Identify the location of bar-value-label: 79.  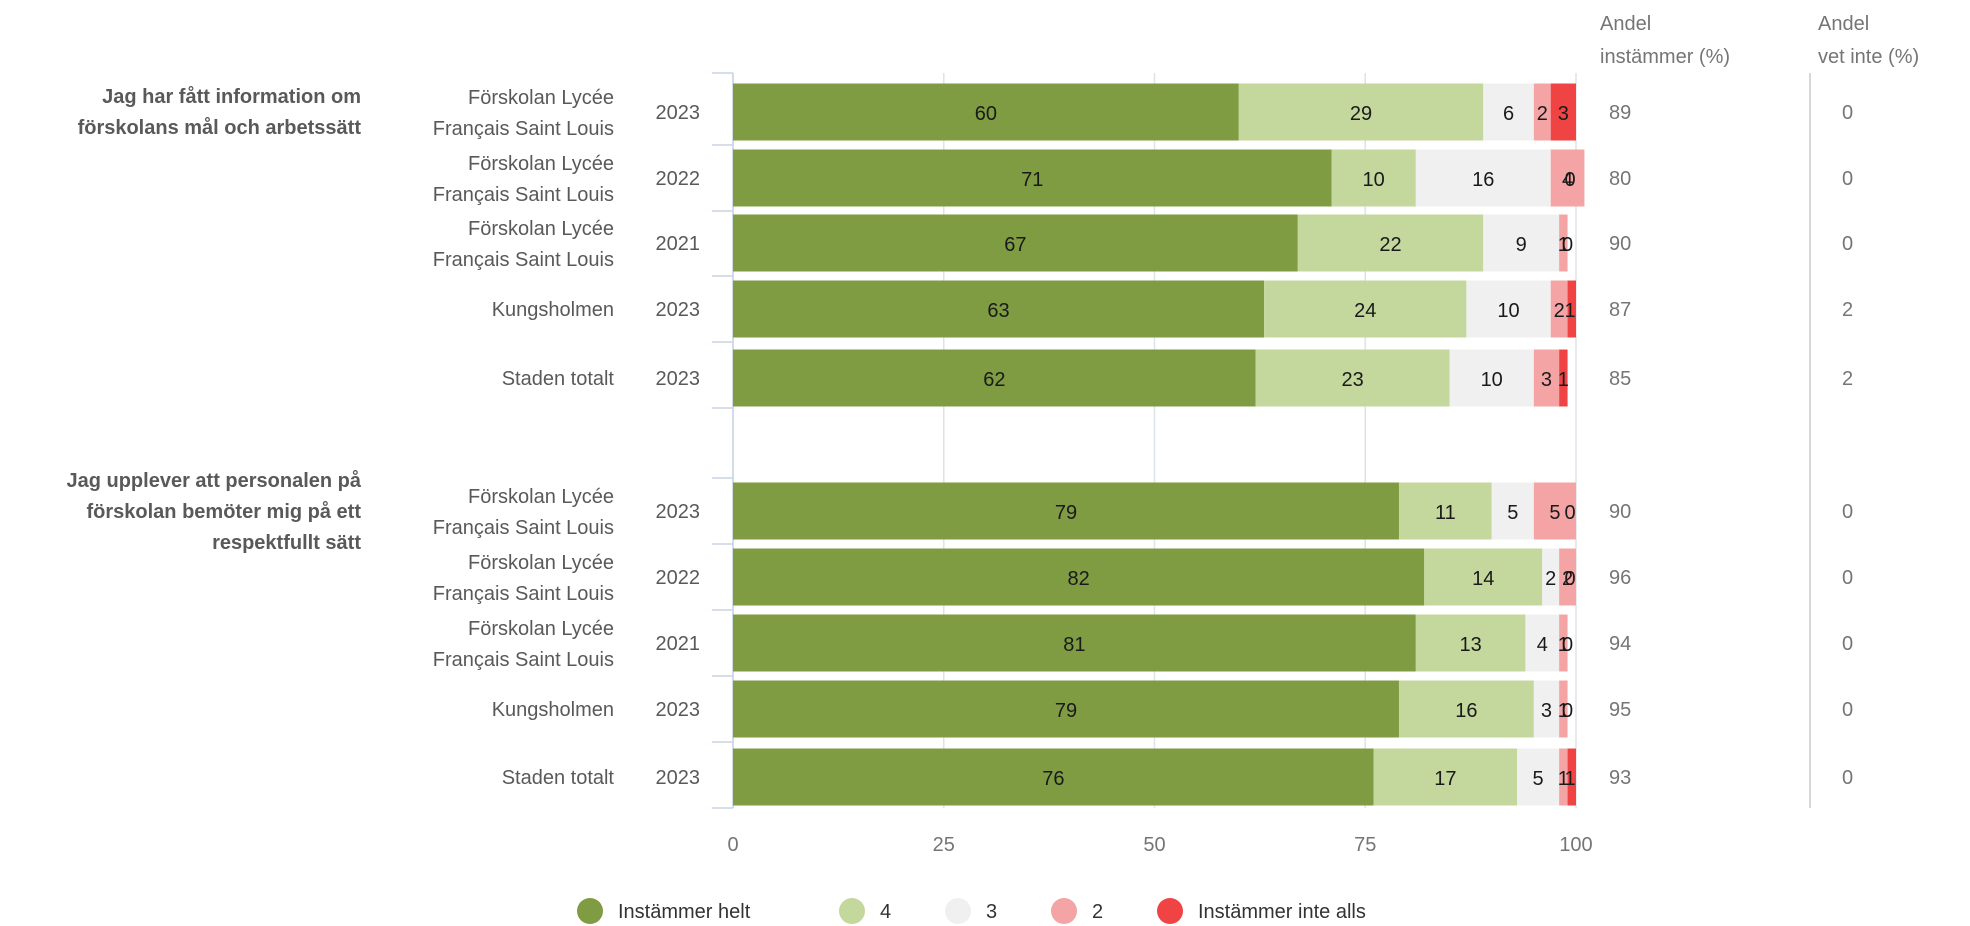
(1066, 711).